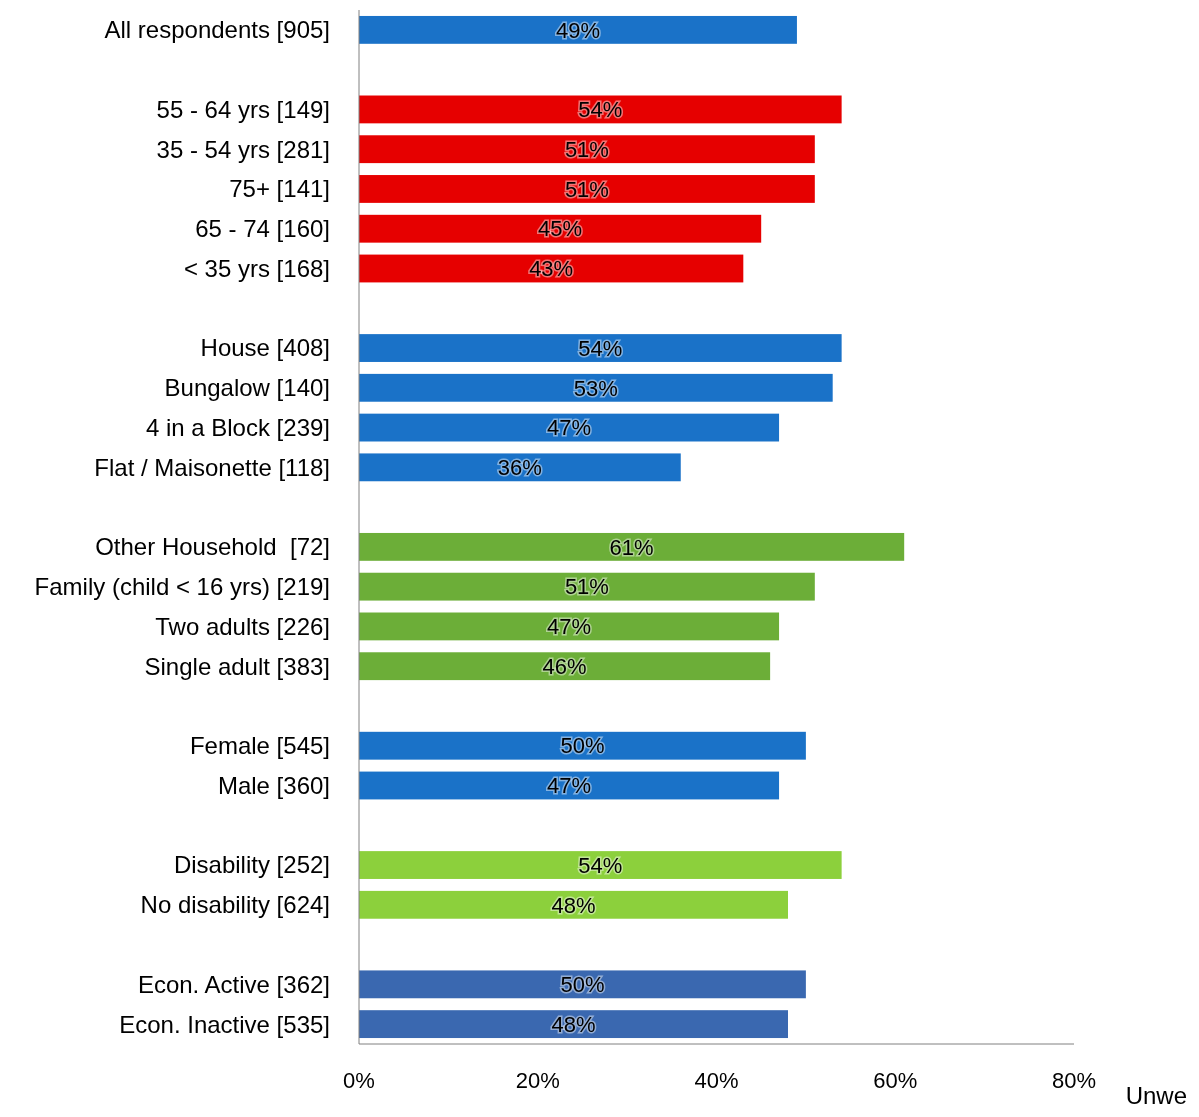  I want to click on y-tick-label: Disability [252], so click(251, 865).